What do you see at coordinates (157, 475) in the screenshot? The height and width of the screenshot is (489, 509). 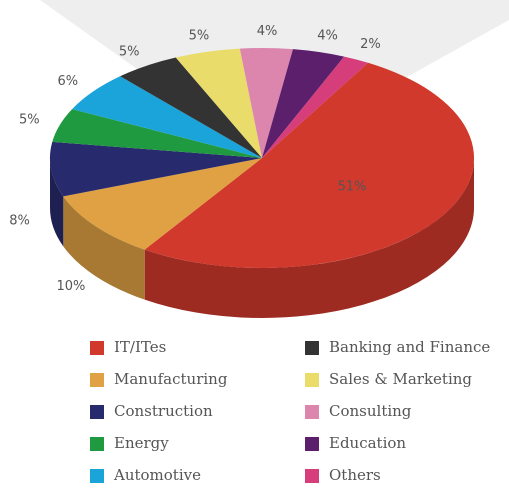 I see `legend-label: Automotive` at bounding box center [157, 475].